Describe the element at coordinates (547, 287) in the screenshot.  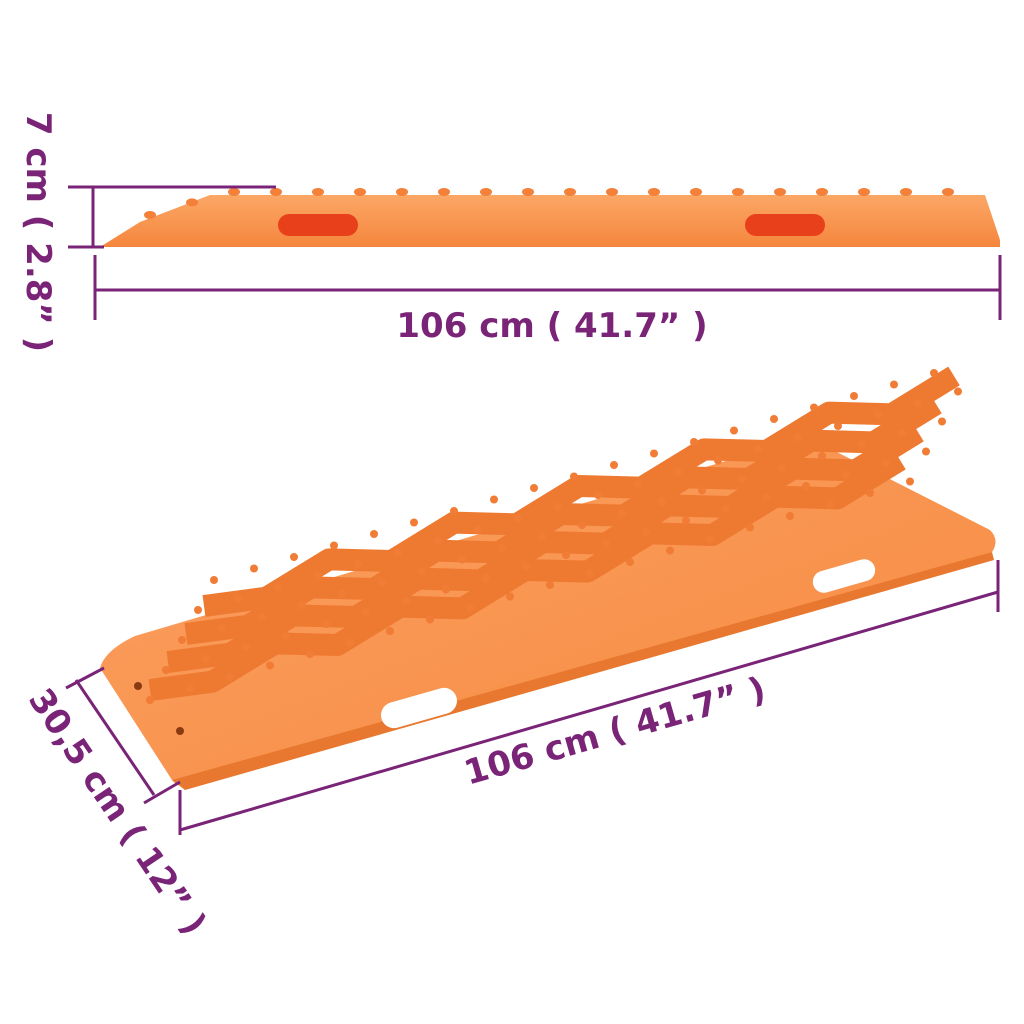
I see `length-dimension-line-top` at that location.